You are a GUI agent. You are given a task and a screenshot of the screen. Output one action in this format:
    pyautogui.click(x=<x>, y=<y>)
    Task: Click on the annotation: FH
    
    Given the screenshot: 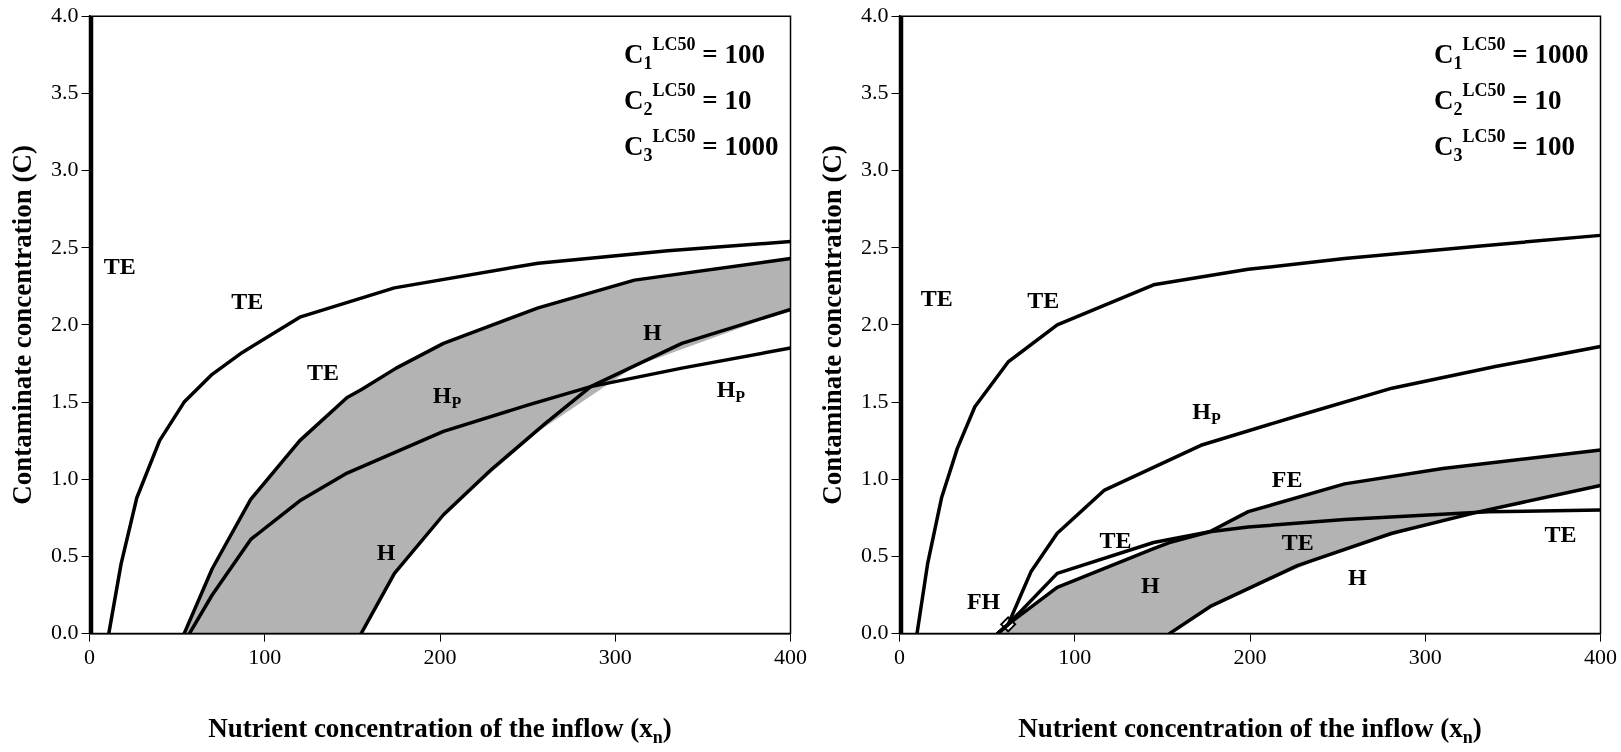 What is the action you would take?
    pyautogui.click(x=983, y=600)
    